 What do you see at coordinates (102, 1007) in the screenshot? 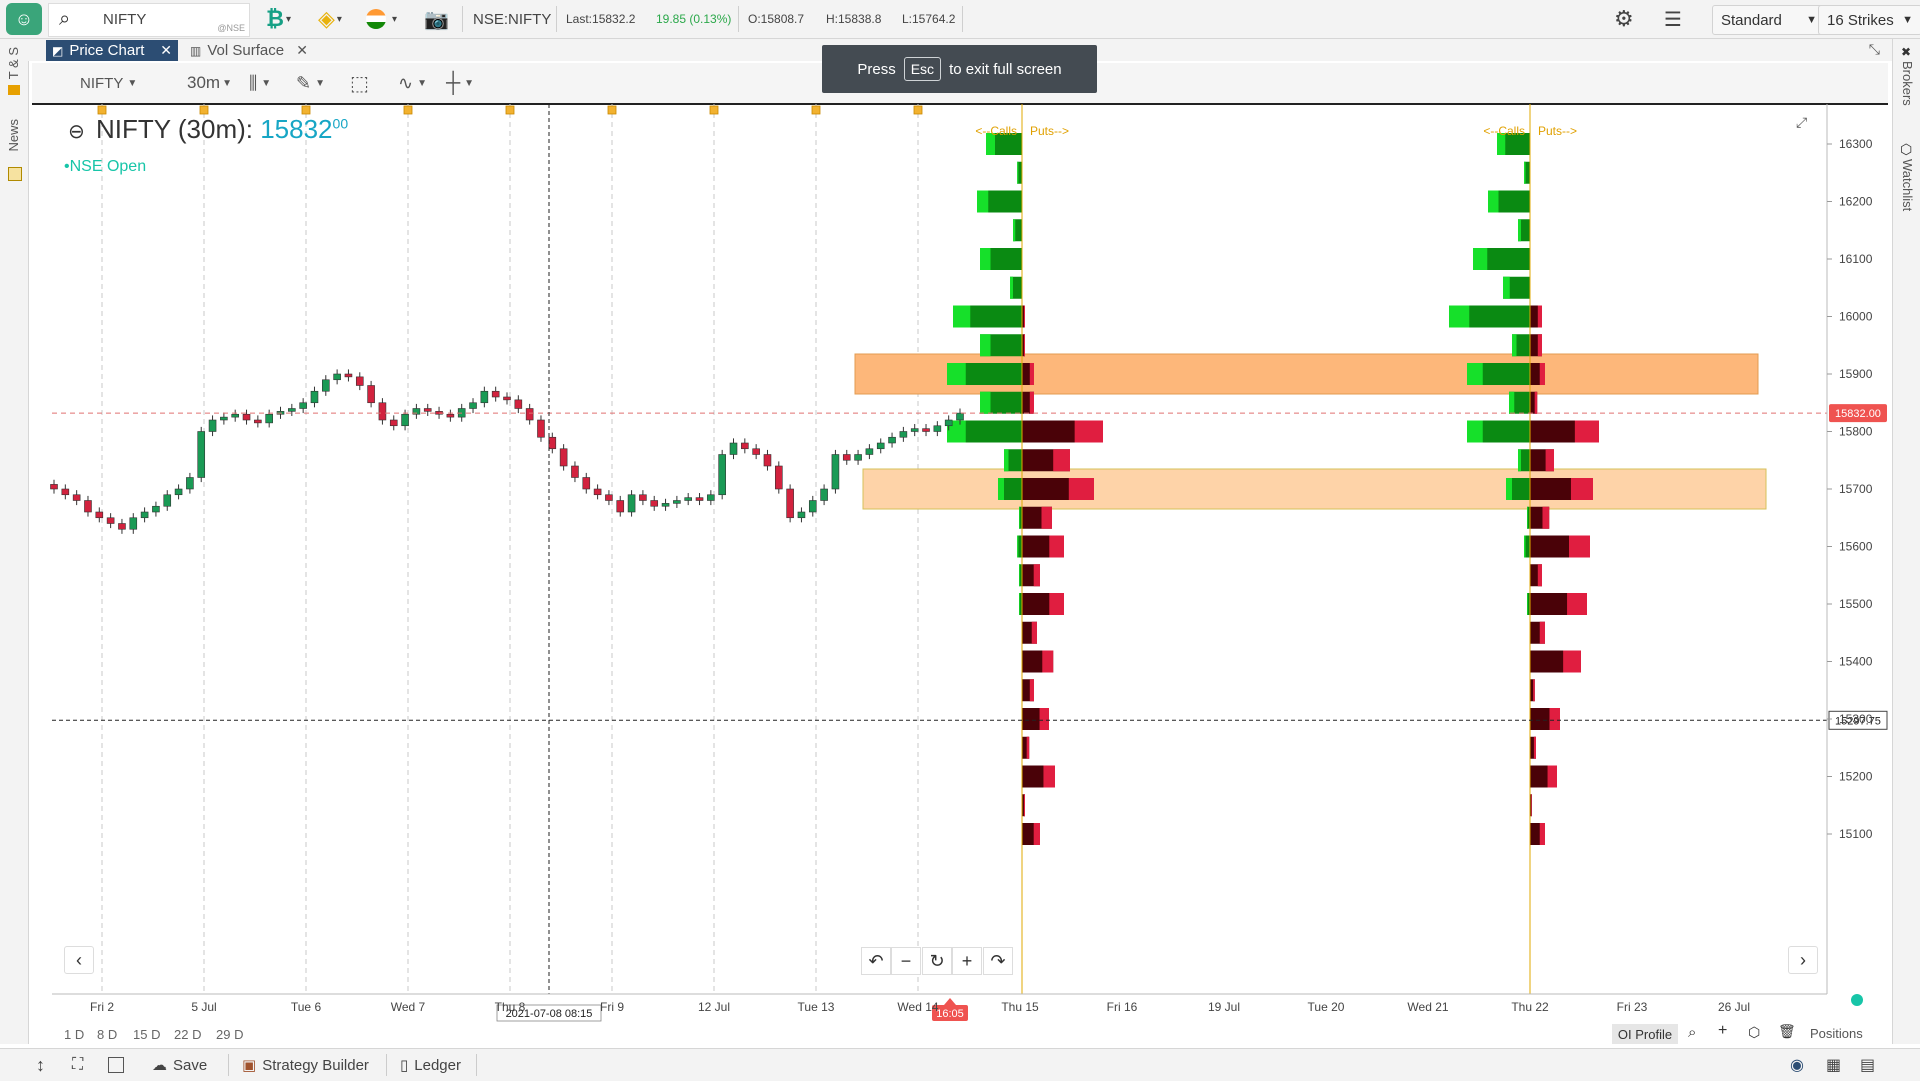
I see `x-tick-label: Fri 2` at bounding box center [102, 1007].